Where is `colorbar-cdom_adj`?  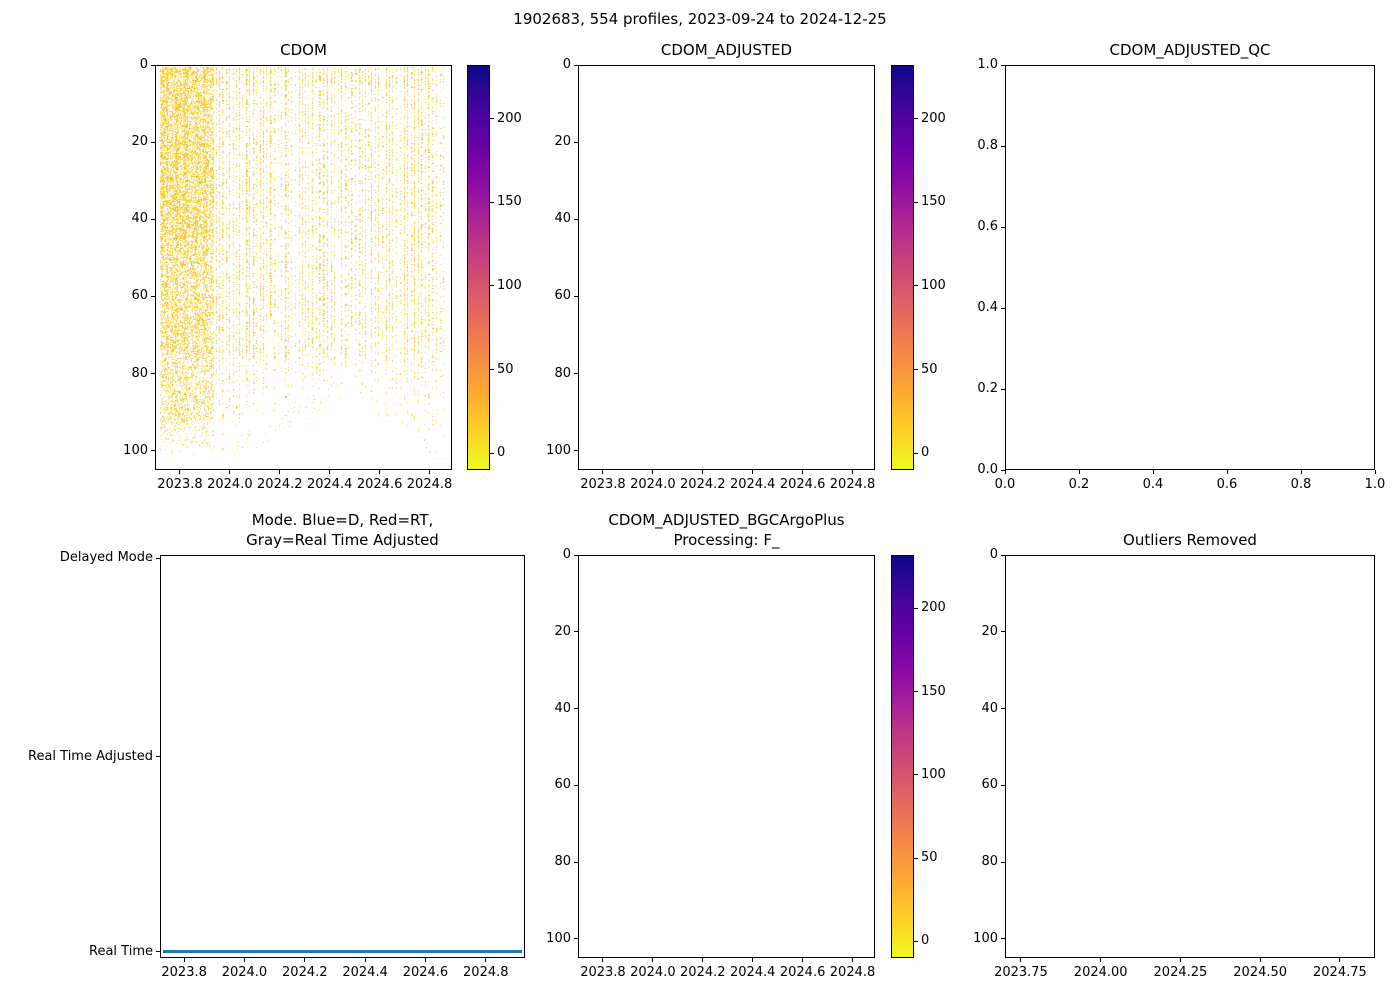
colorbar-cdom_adj is located at coordinates (902, 267).